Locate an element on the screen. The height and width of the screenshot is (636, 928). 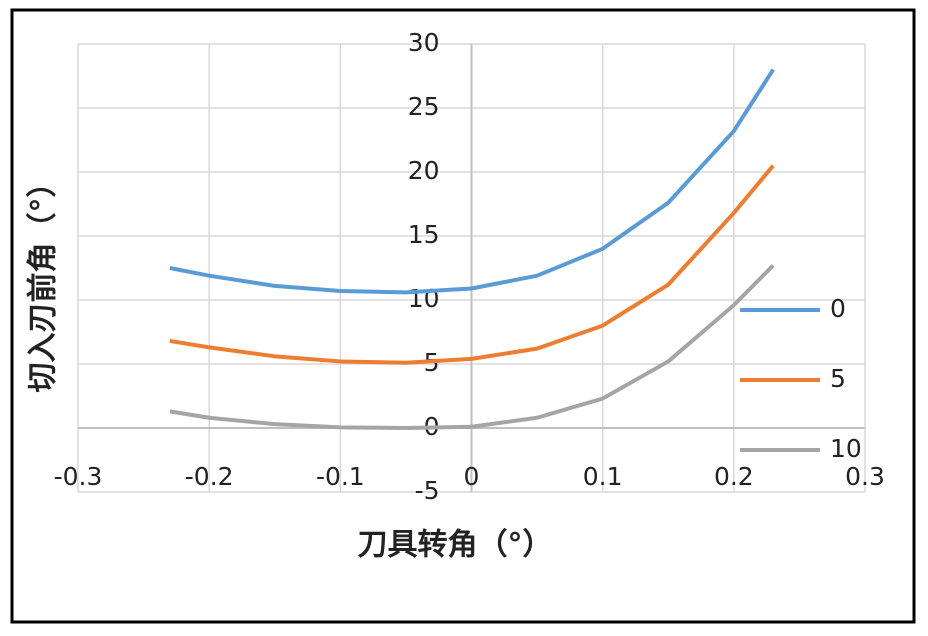
y-axis-title: 切入刃前角（°） is located at coordinates (43, 280).